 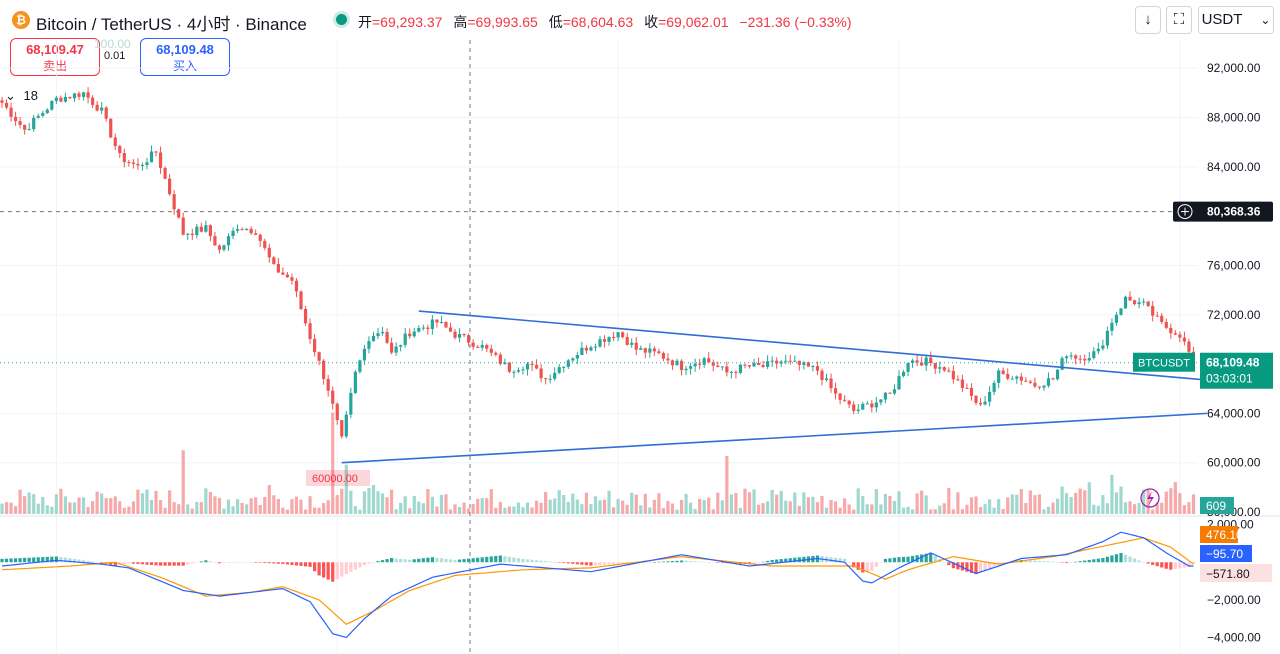 I want to click on buy-button: 68,109.48 买入, so click(x=185, y=57).